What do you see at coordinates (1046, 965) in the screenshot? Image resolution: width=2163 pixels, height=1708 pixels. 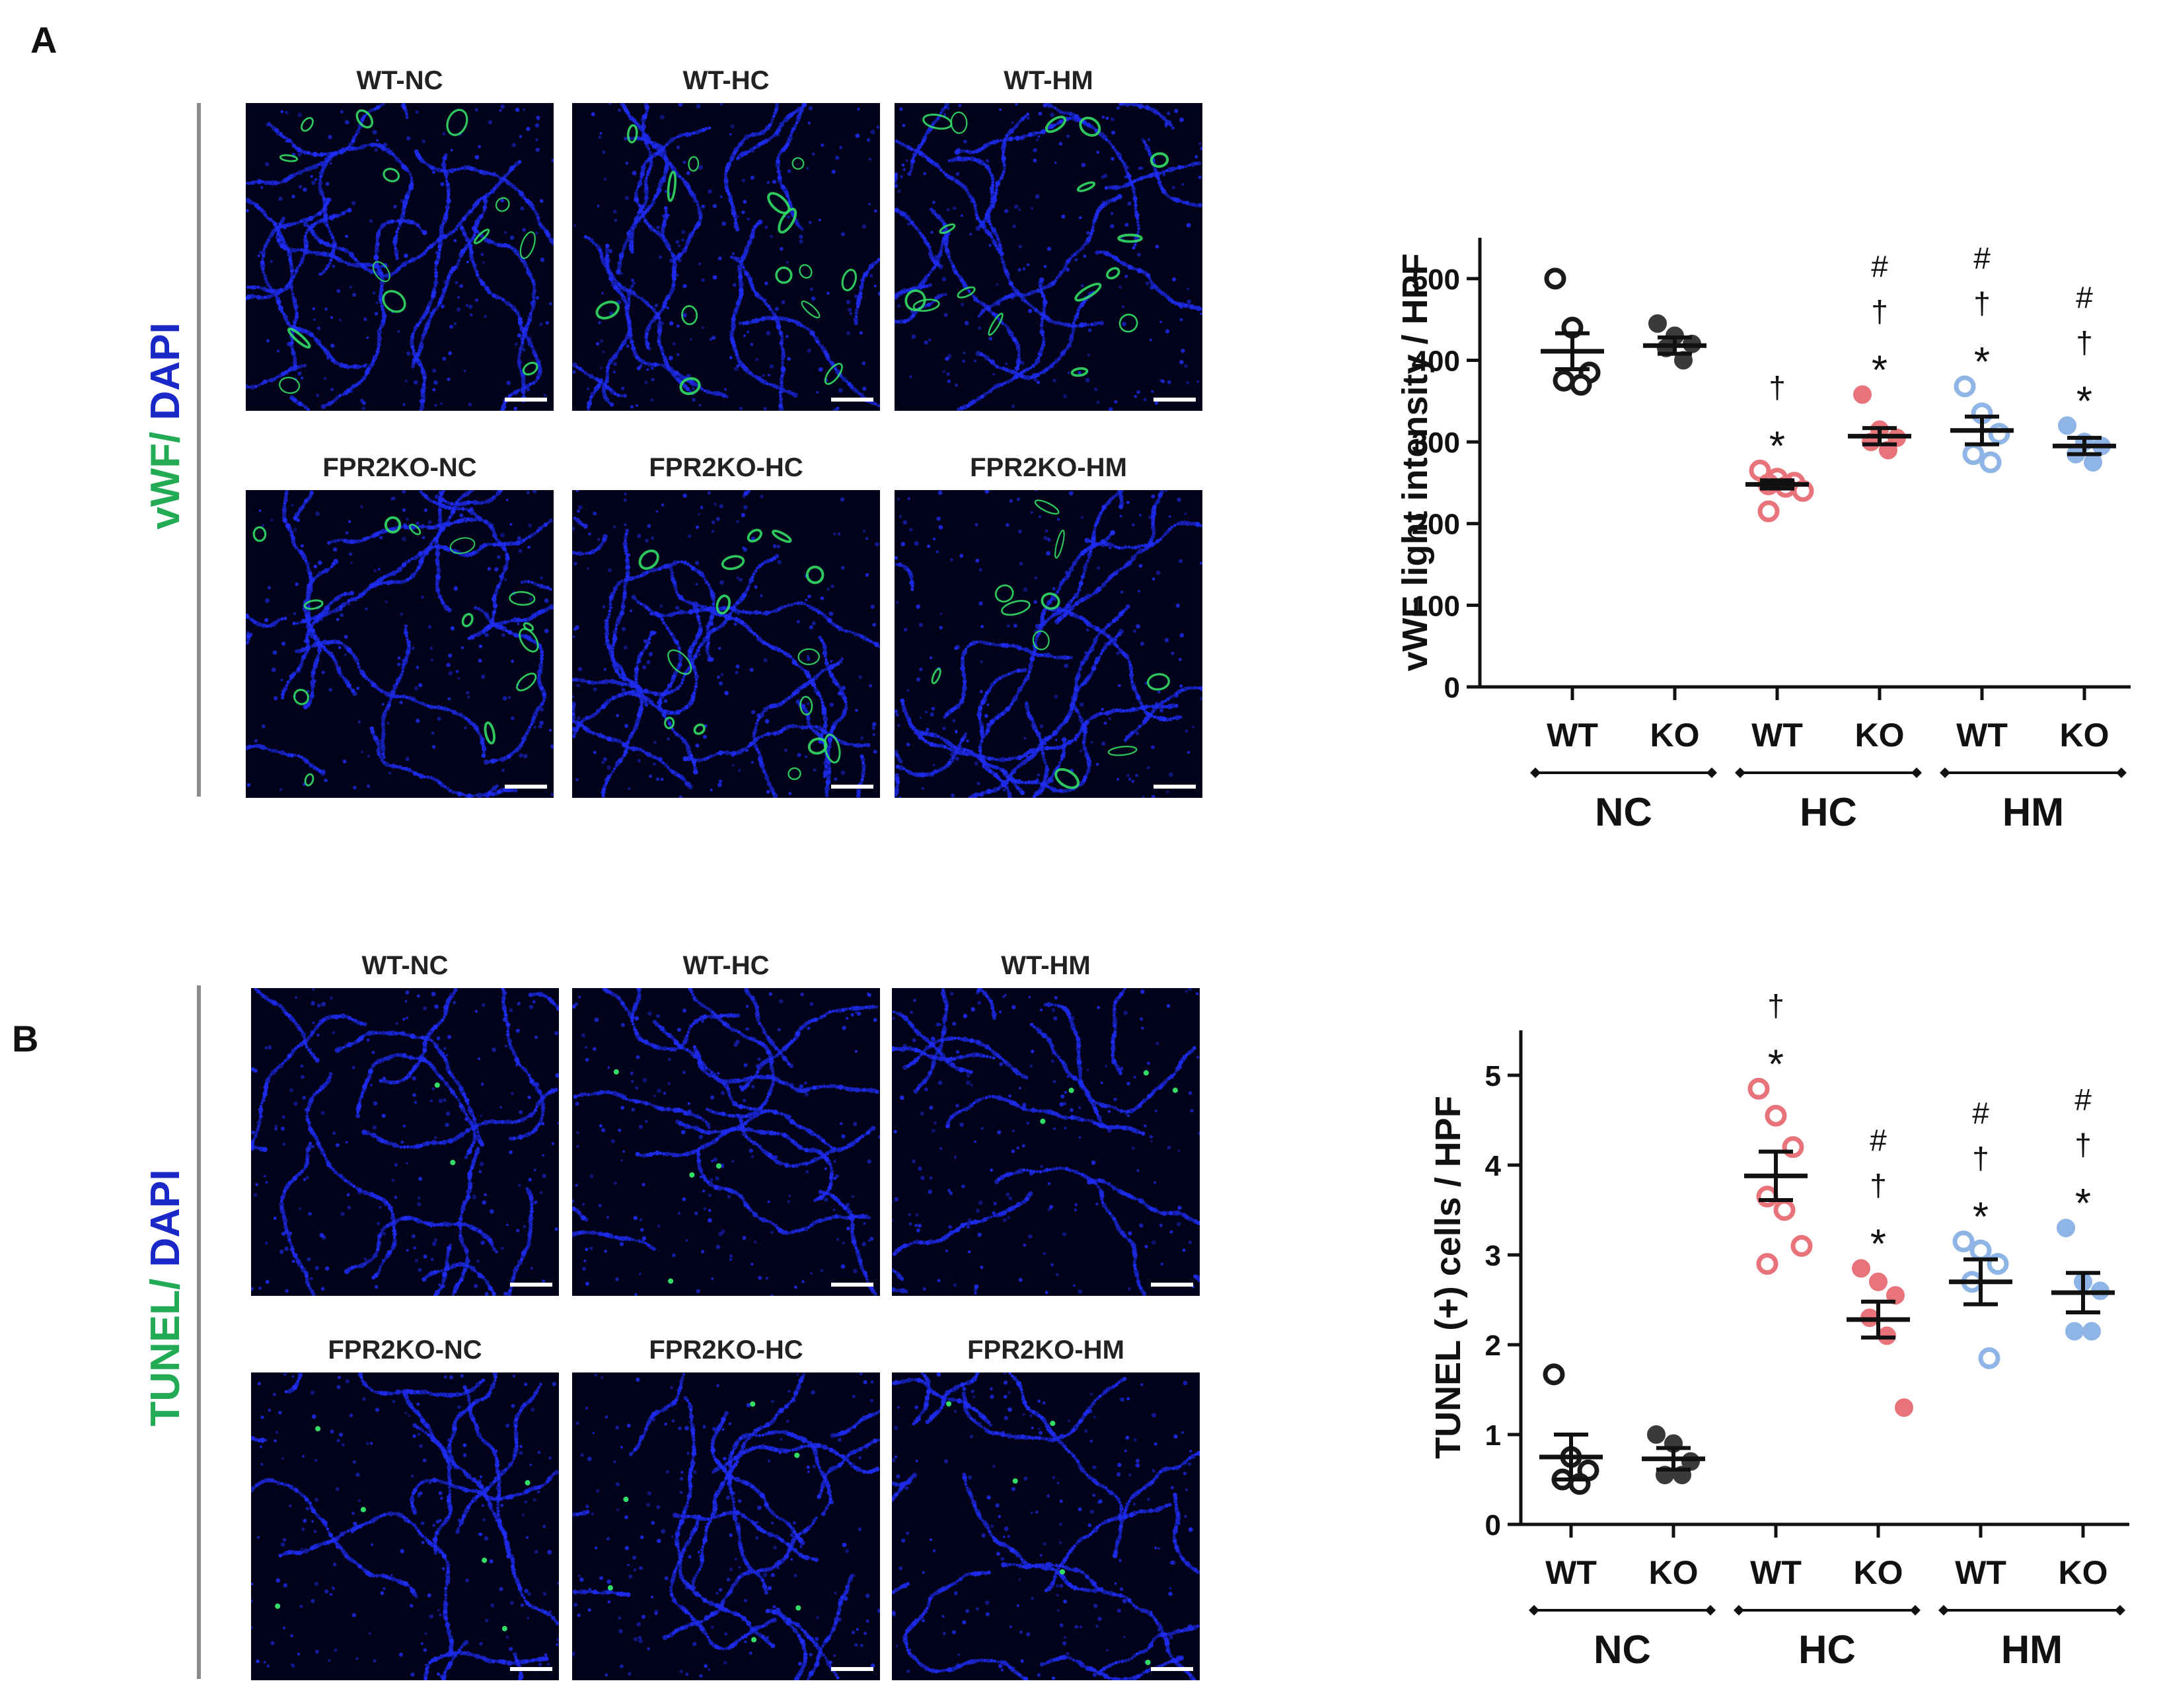 I see `tile-title: WT-HM` at bounding box center [1046, 965].